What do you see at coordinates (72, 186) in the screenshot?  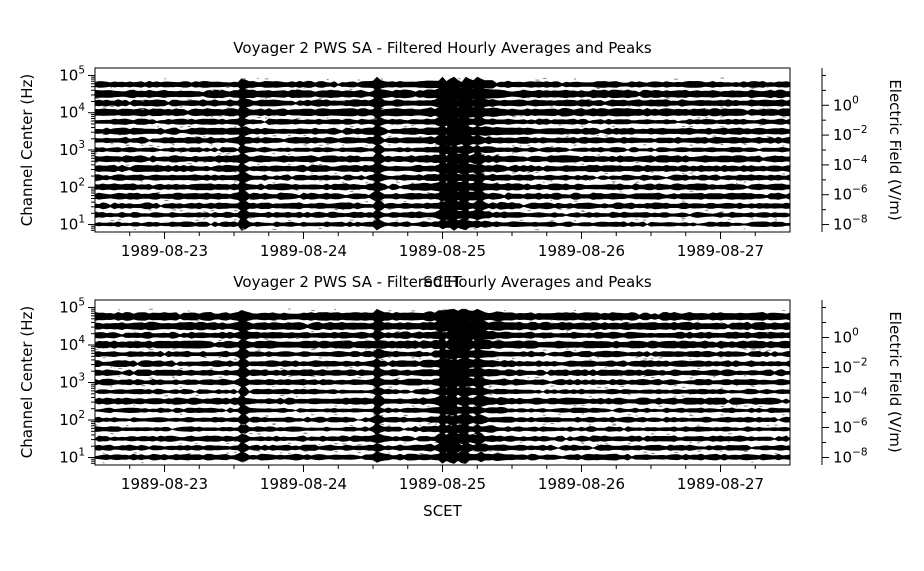 I see `y-tick-label: 102` at bounding box center [72, 186].